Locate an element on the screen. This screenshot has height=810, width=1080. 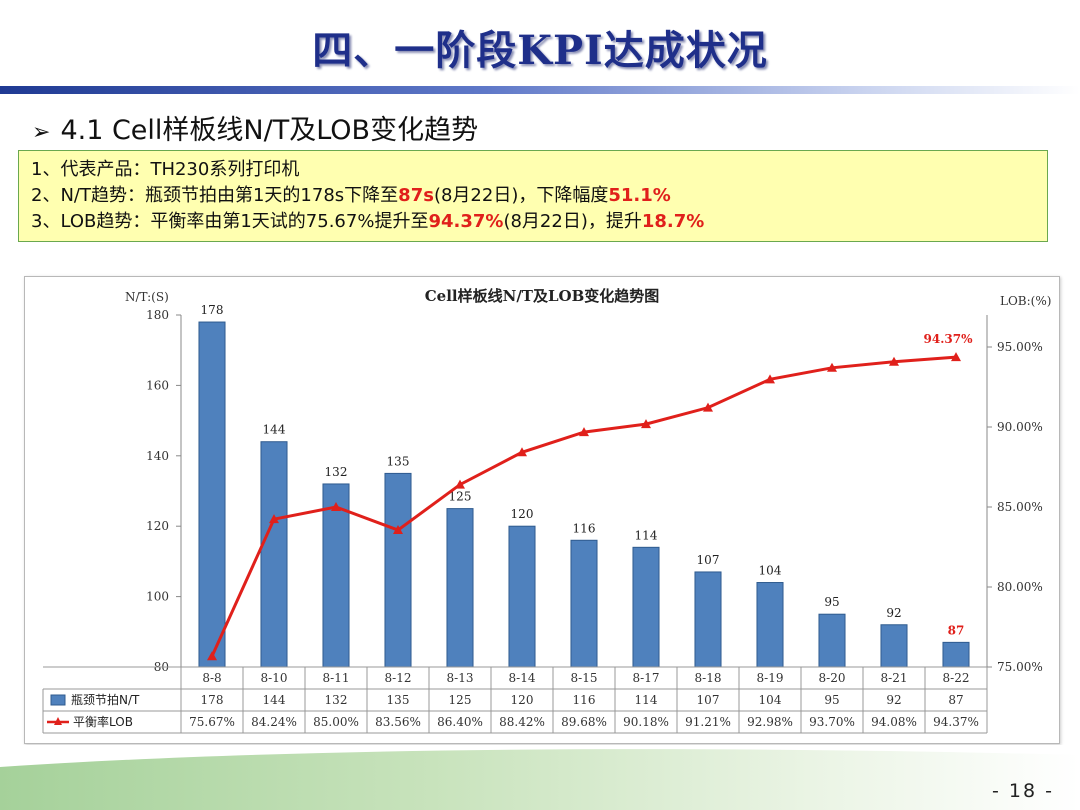
left-axis-unit: N/T:(S) is located at coordinates (147, 297).